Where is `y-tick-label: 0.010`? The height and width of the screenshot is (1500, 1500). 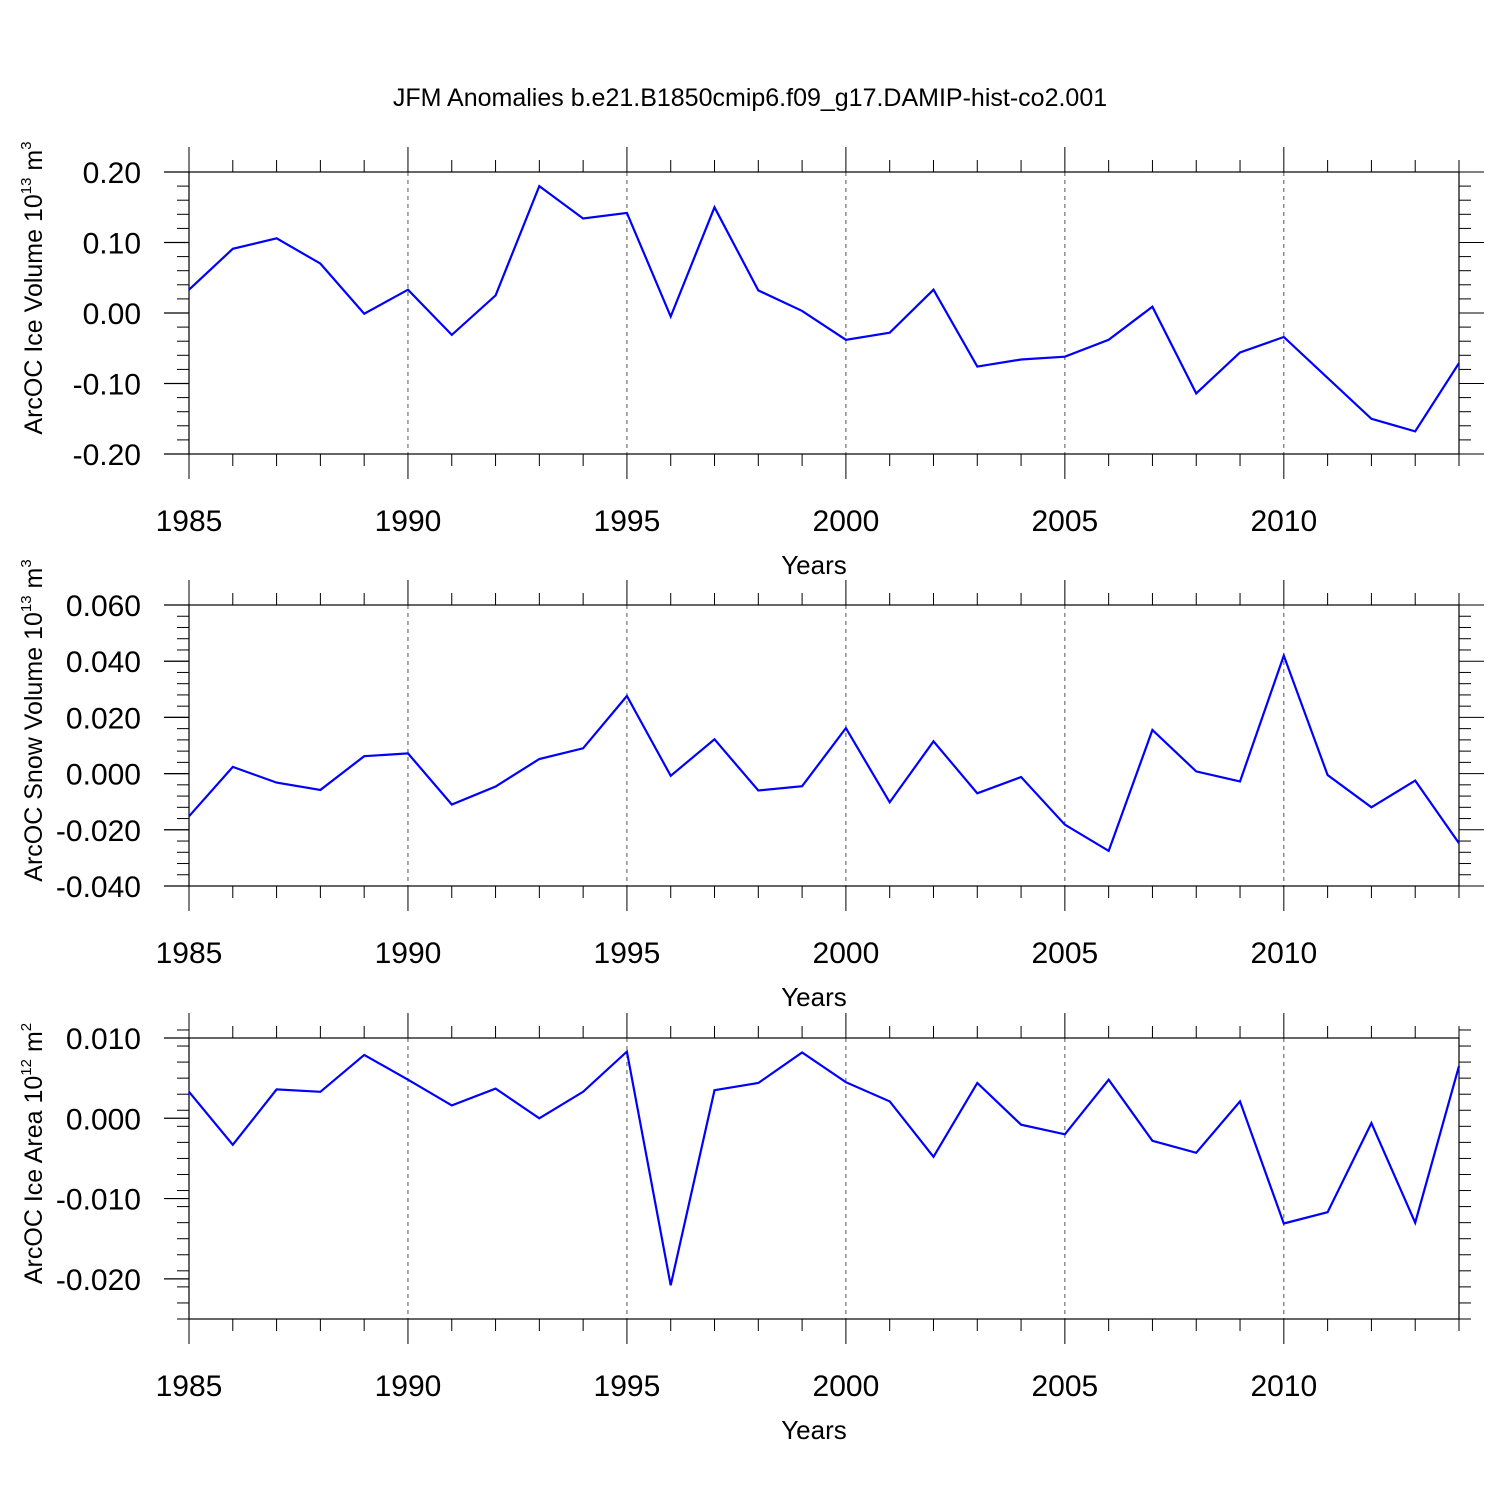 y-tick-label: 0.010 is located at coordinates (103, 1039).